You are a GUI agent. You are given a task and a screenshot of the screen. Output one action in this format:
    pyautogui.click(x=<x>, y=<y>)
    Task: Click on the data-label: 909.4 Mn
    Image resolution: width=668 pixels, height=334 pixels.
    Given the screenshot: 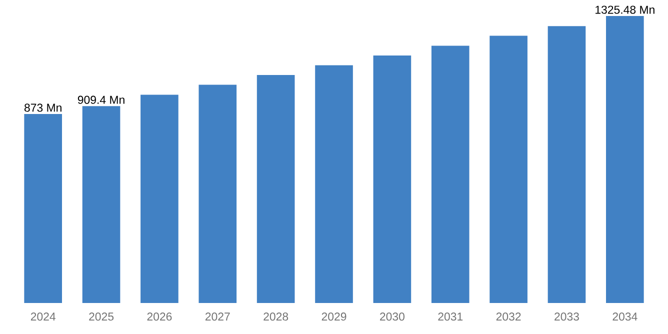 What is the action you would take?
    pyautogui.click(x=101, y=100)
    